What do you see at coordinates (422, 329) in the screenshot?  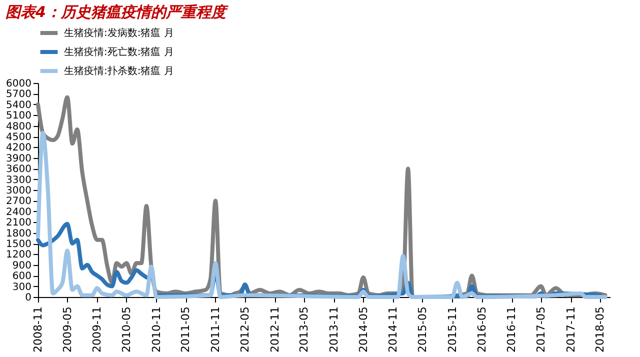 I see `x-tick-label: 2015-05` at bounding box center [422, 329].